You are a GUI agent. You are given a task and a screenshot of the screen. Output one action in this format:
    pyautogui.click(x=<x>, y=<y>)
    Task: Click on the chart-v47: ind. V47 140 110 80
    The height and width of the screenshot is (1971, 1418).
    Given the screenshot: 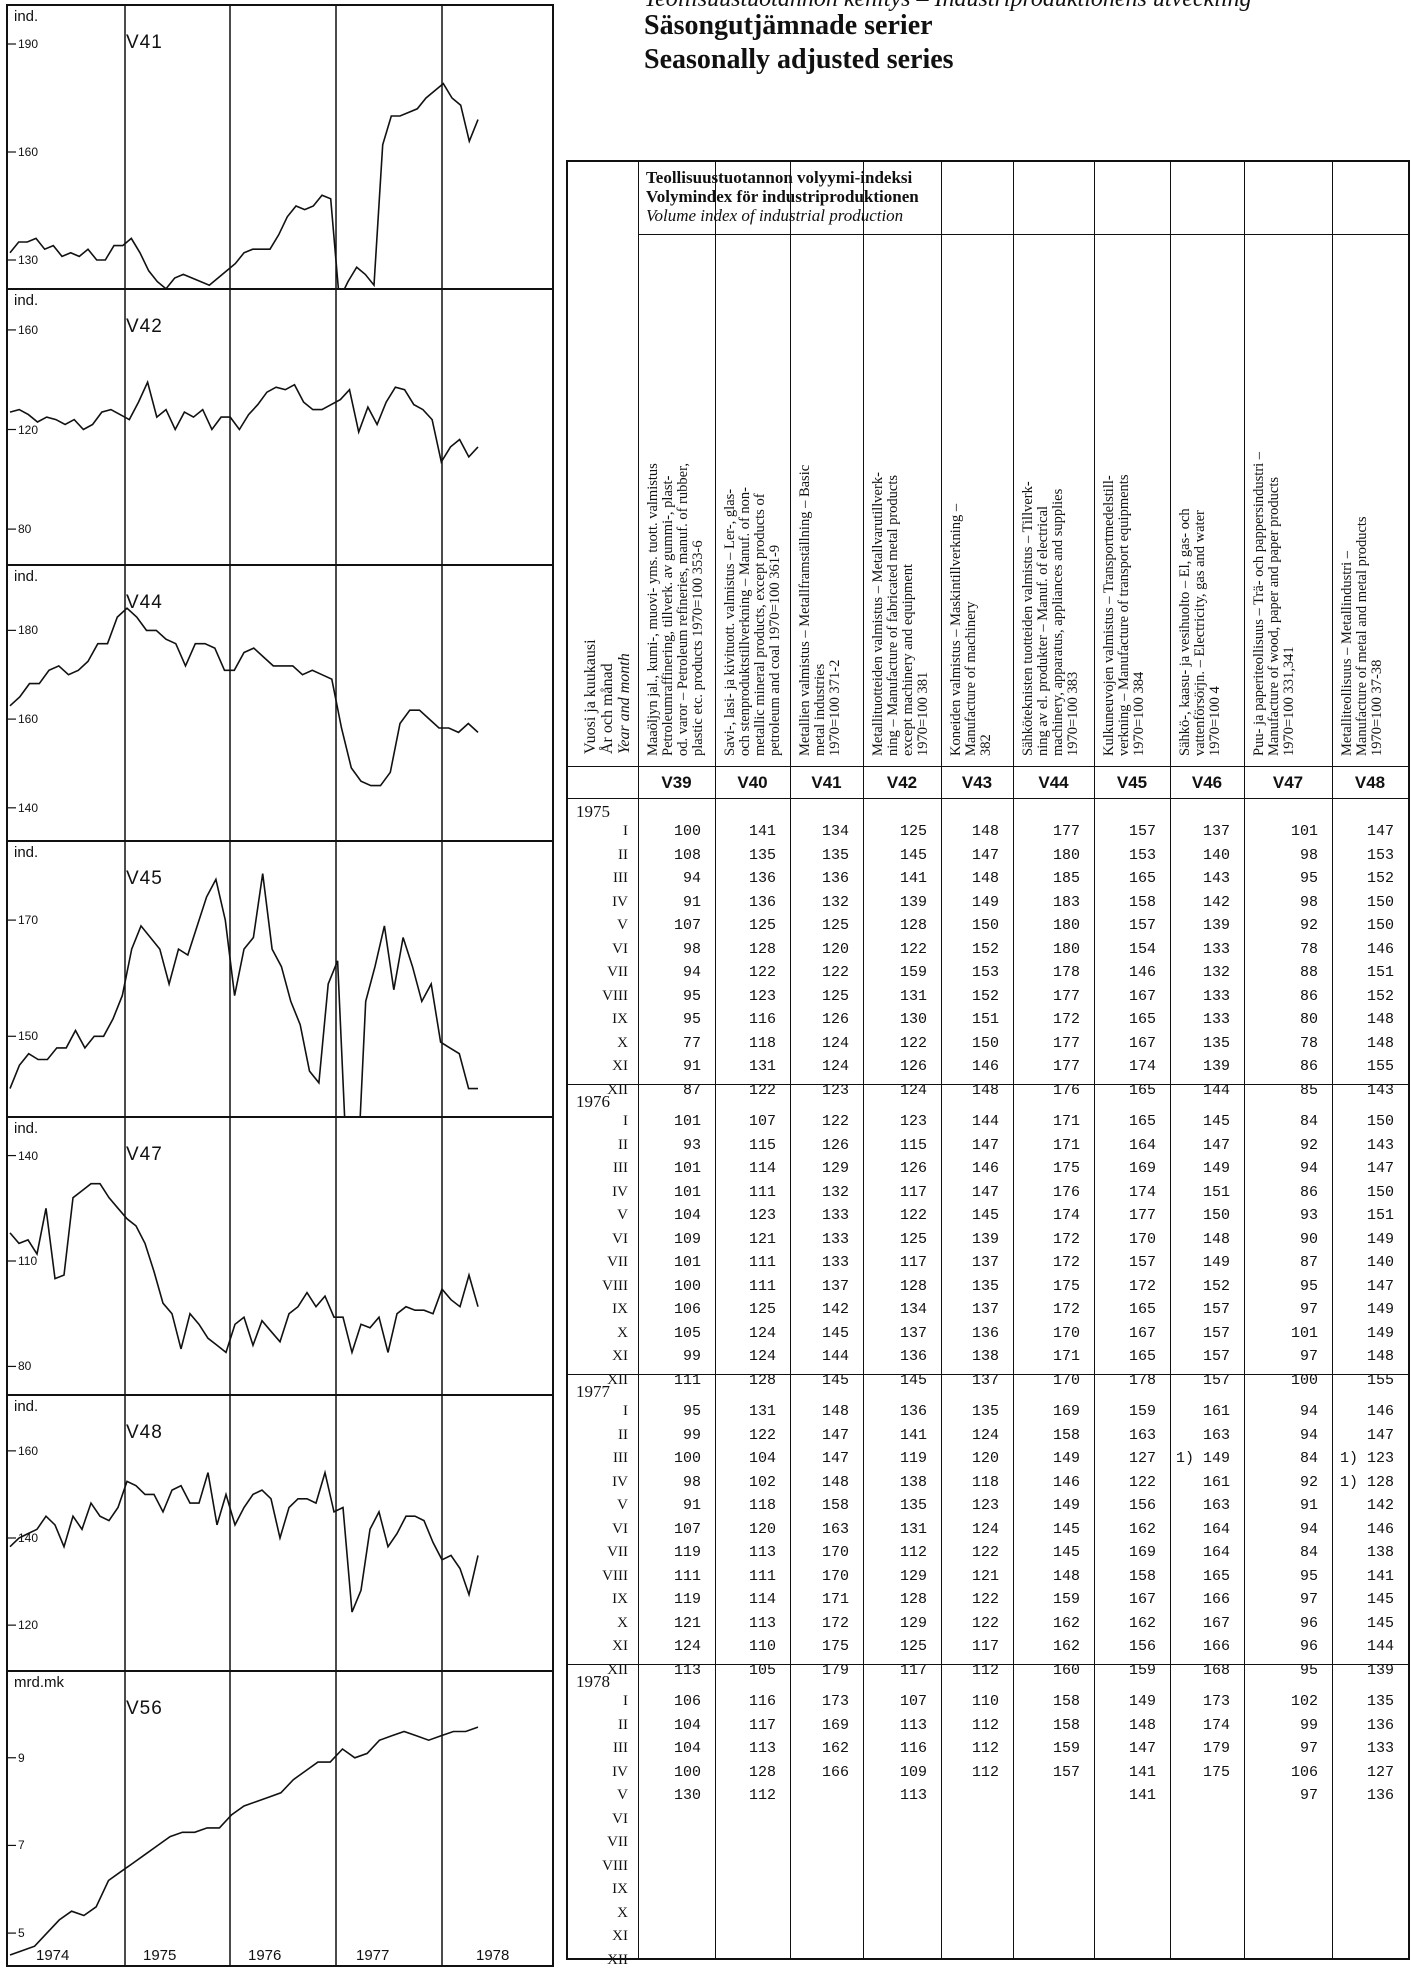 What is the action you would take?
    pyautogui.click(x=280, y=1256)
    